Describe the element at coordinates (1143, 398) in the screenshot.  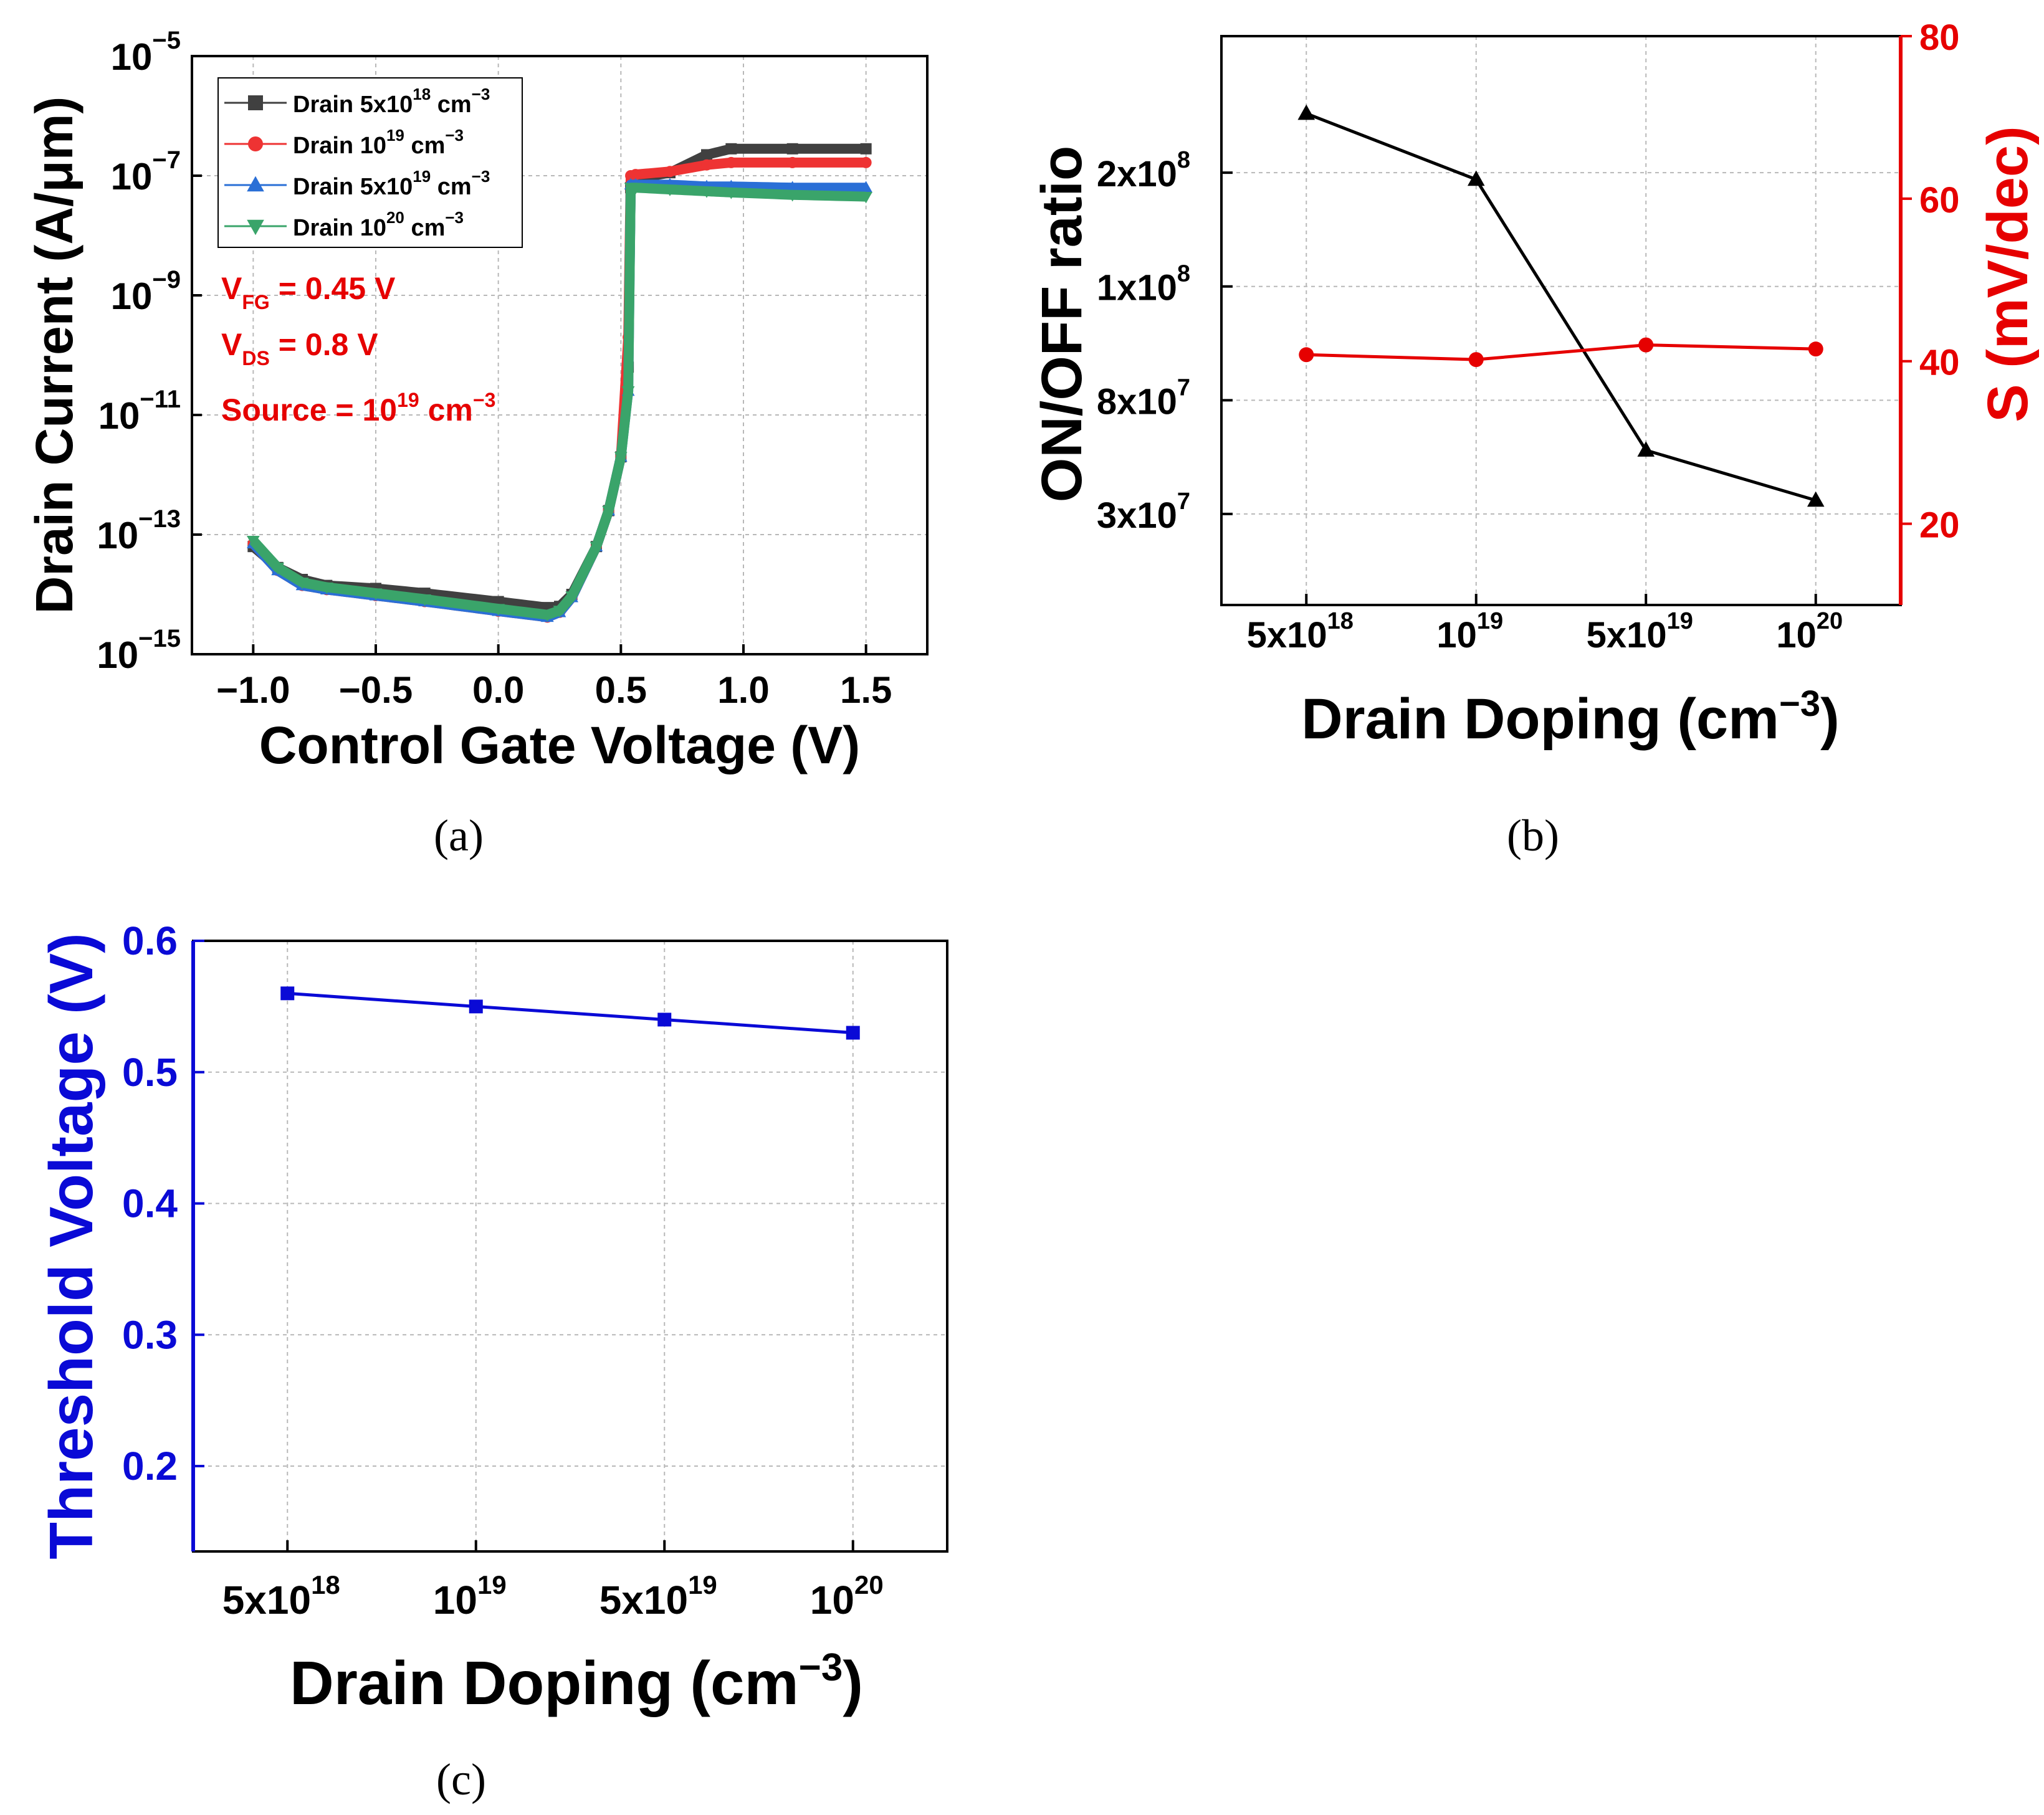
I see `y-tick-label: 8x10⁷` at that location.